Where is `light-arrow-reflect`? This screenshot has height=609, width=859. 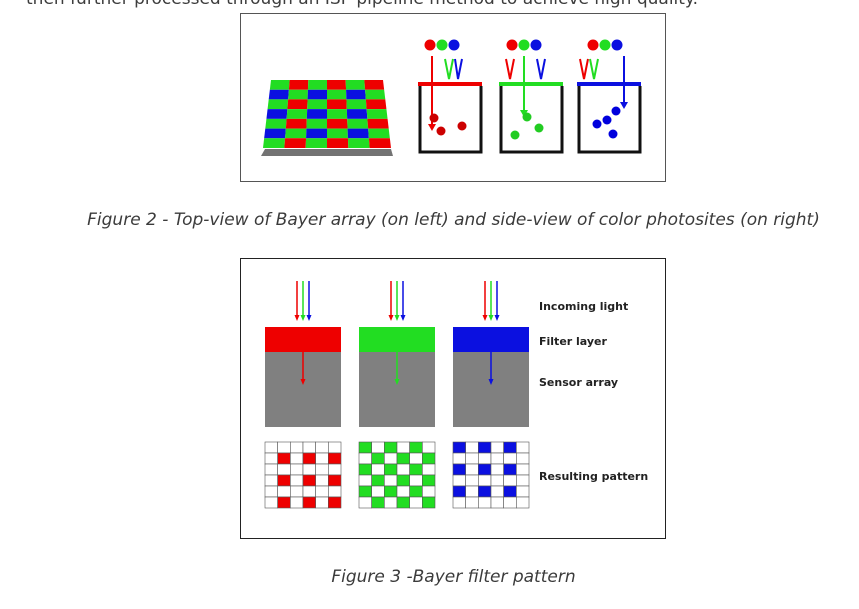
light-arrow-reflect is located at coordinates (584, 69).